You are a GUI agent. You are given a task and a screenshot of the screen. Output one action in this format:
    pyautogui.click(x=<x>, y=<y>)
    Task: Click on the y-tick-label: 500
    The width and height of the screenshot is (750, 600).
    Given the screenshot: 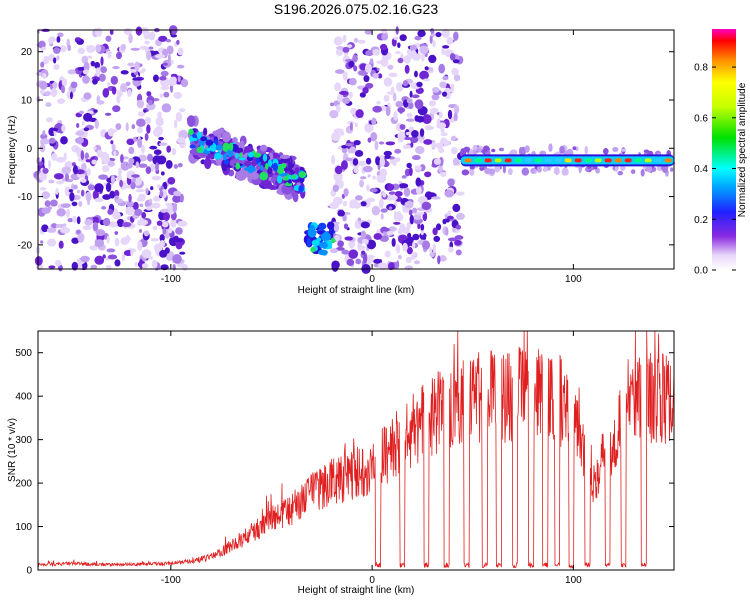 What is the action you would take?
    pyautogui.click(x=23, y=353)
    